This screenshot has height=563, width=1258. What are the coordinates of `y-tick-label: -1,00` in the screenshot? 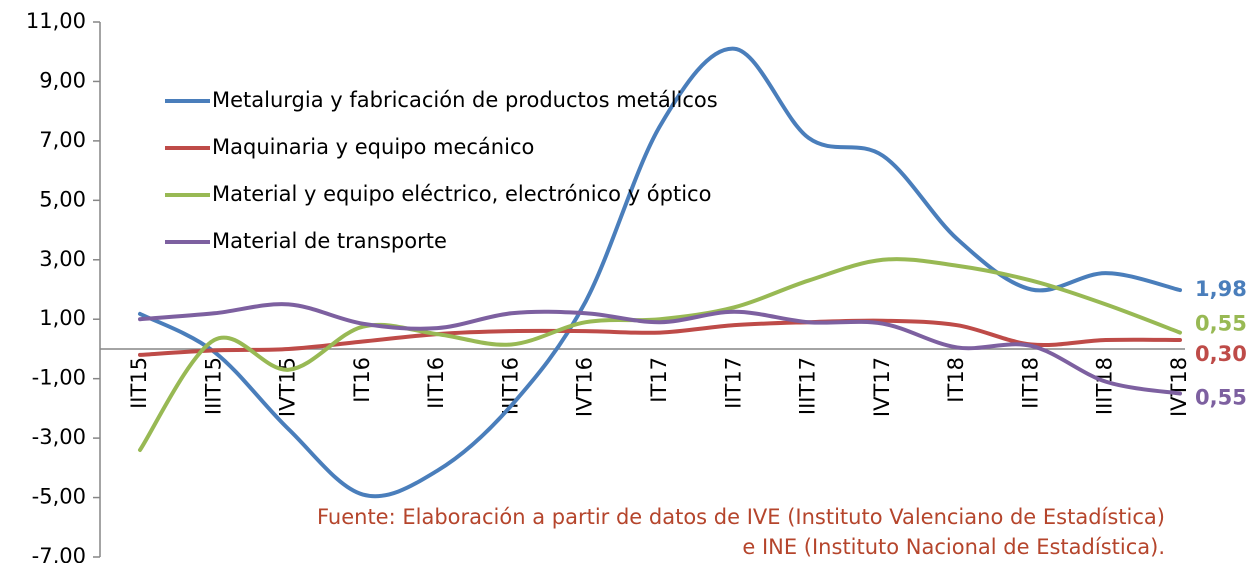 It's located at (59, 378).